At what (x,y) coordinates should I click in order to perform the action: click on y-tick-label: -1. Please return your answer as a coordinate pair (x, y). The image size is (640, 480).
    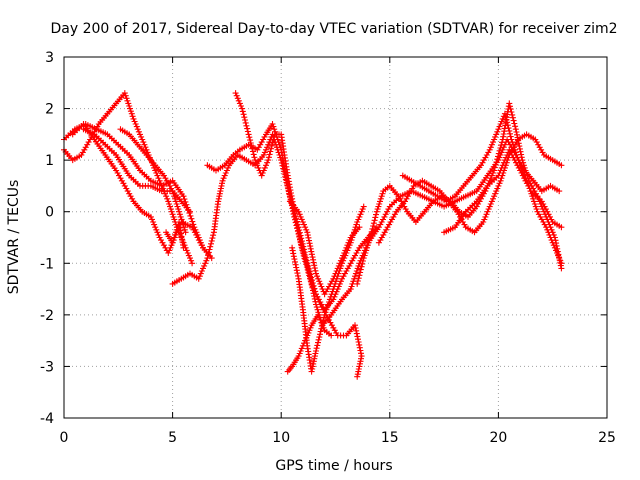
    Looking at the image, I should click on (47, 264).